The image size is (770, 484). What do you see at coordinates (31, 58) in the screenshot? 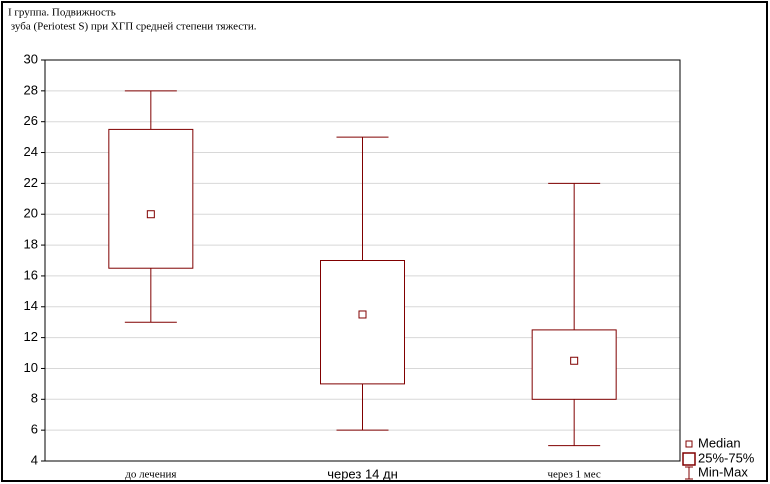
I see `y-tick-label: 30` at bounding box center [31, 58].